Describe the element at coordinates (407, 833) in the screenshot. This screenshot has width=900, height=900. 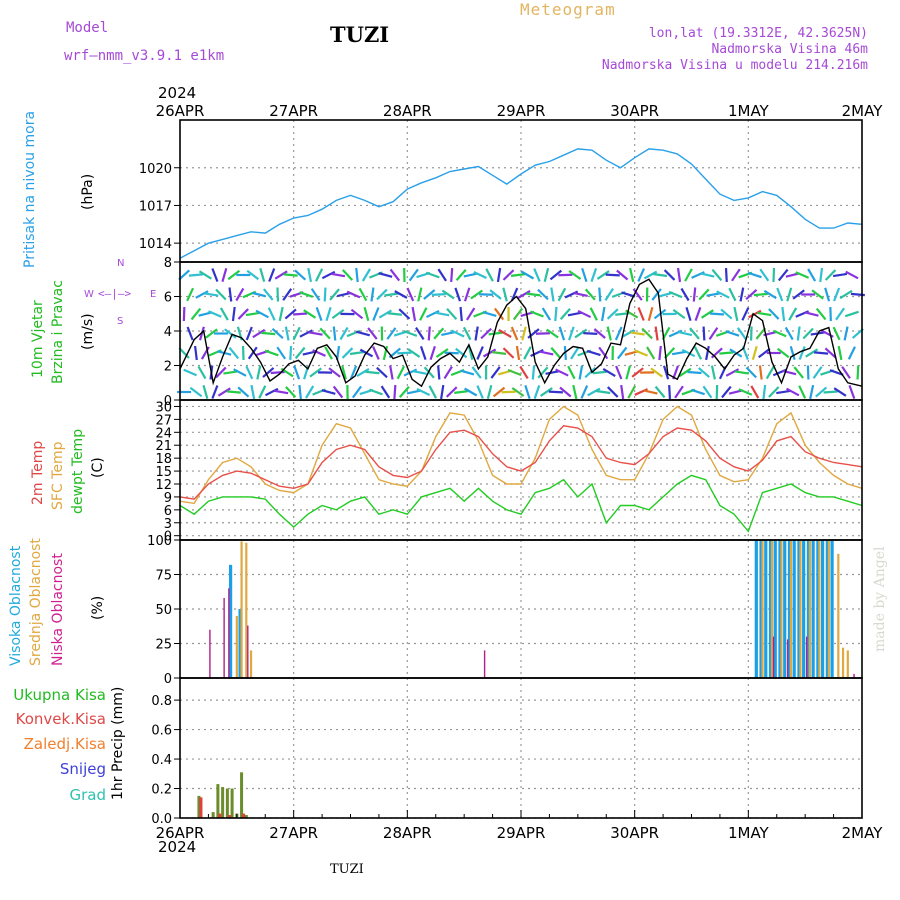
I see `date-tick-bottom: 28APR` at that location.